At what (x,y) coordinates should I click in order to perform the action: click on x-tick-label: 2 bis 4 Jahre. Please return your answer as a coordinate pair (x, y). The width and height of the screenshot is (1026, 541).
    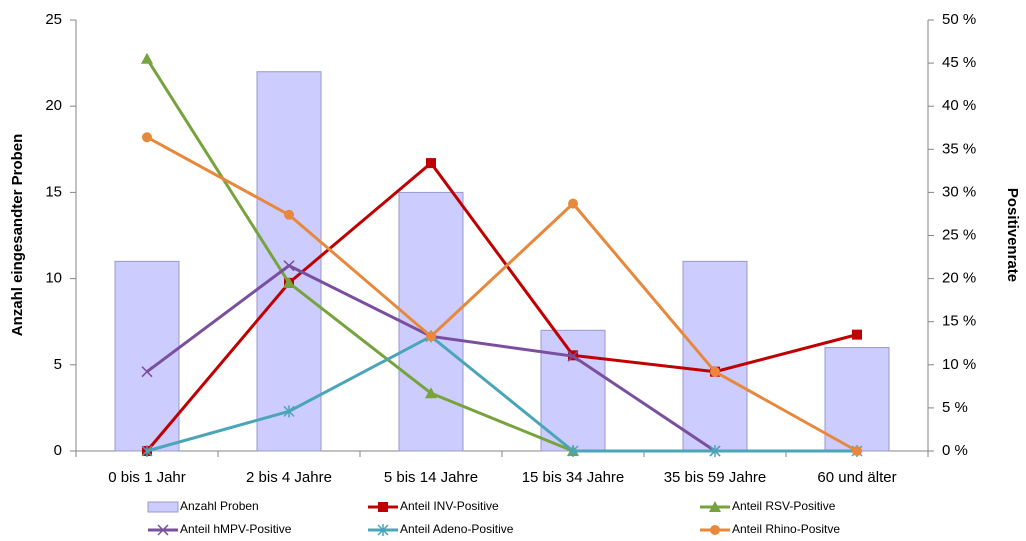
    Looking at the image, I should click on (289, 477).